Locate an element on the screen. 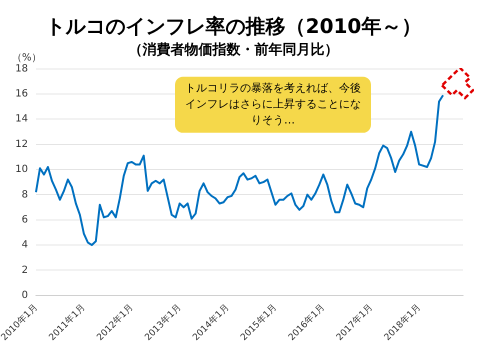 The width and height of the screenshot is (477, 348). y-tick-label: 12 is located at coordinates (21, 144).